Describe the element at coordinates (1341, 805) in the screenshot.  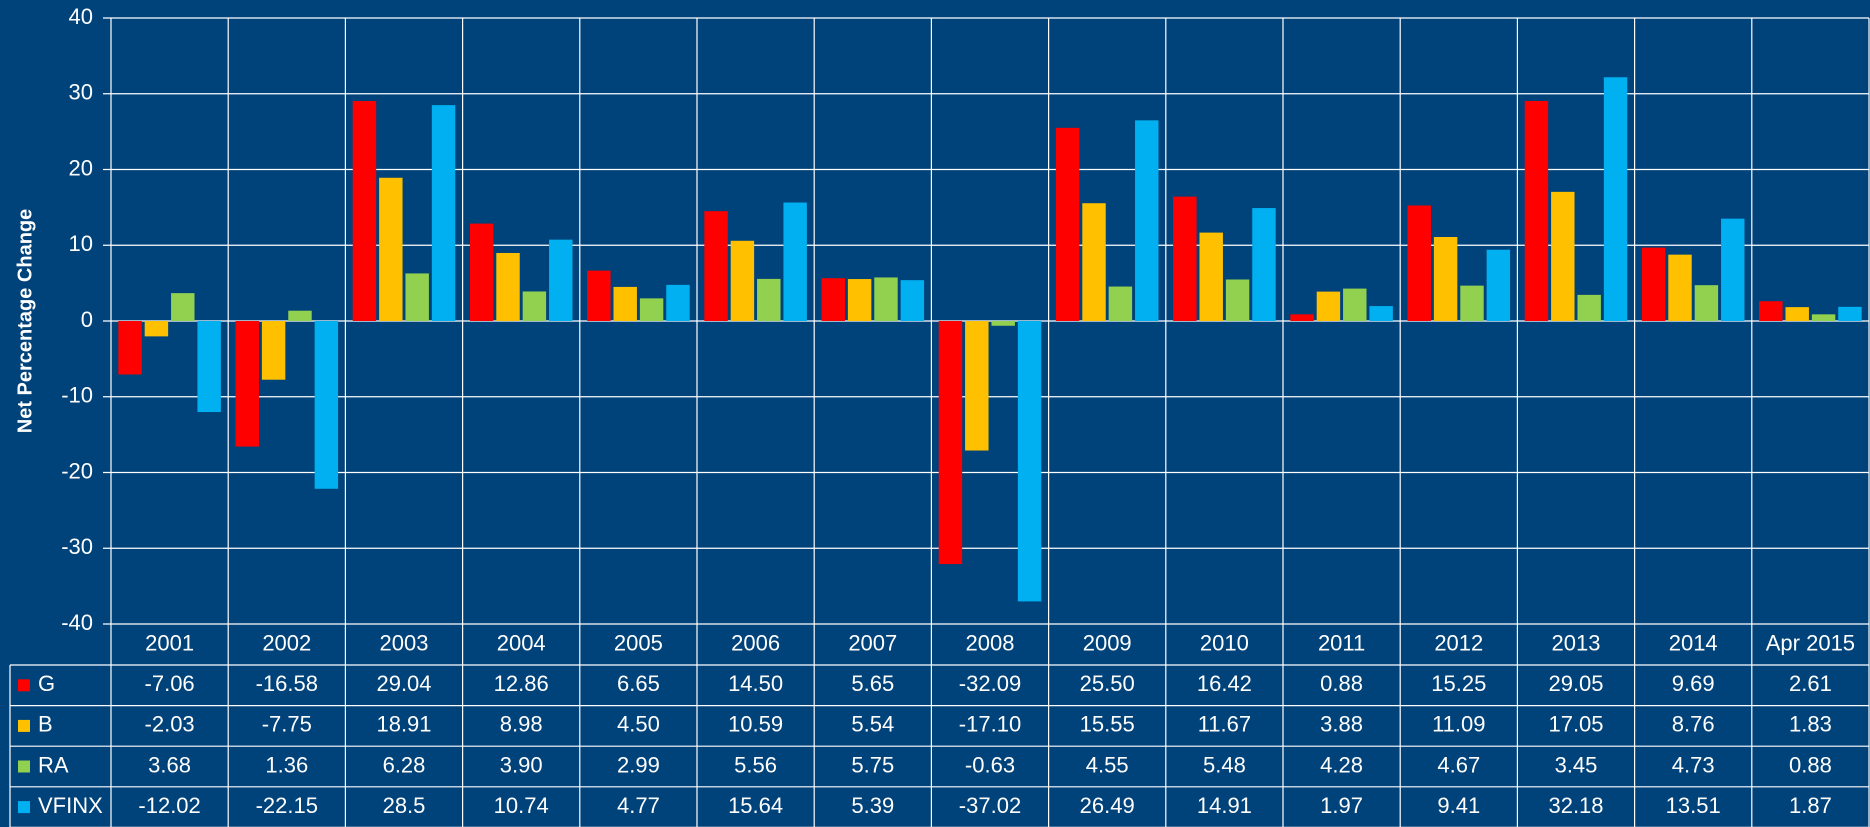
I see `data-label: 1.97` at that location.